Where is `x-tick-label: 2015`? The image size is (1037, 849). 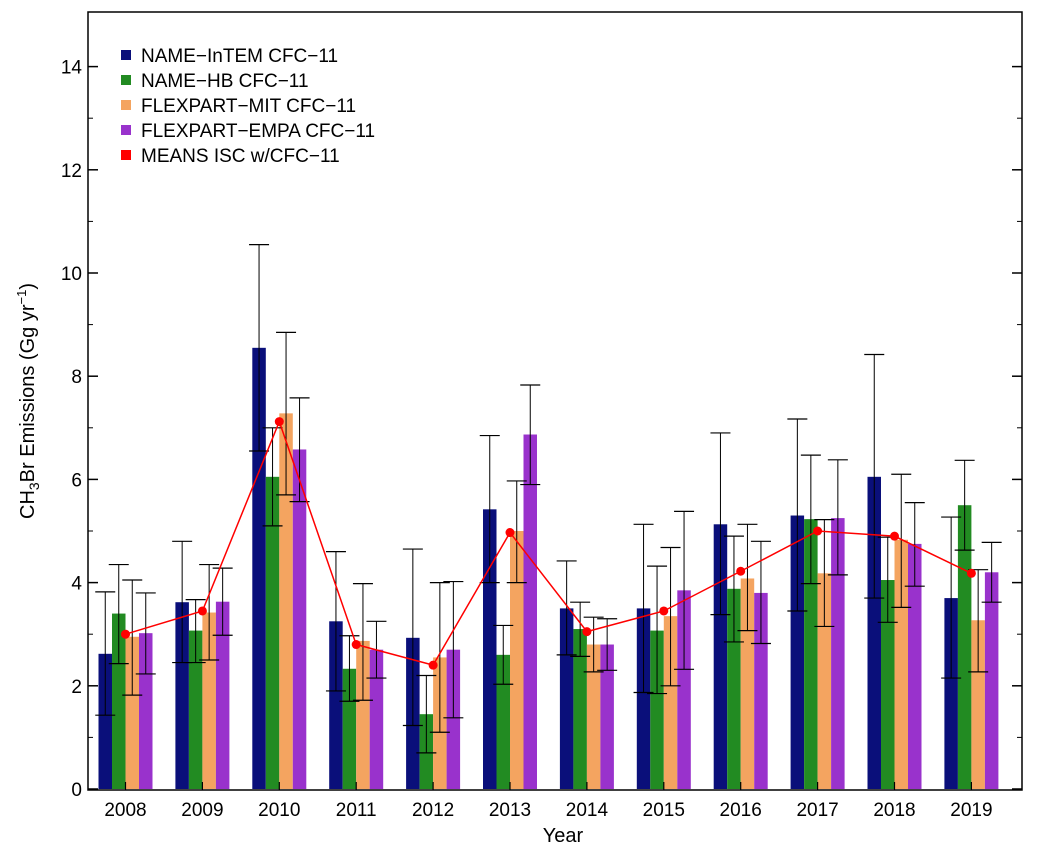
x-tick-label: 2015 is located at coordinates (664, 810).